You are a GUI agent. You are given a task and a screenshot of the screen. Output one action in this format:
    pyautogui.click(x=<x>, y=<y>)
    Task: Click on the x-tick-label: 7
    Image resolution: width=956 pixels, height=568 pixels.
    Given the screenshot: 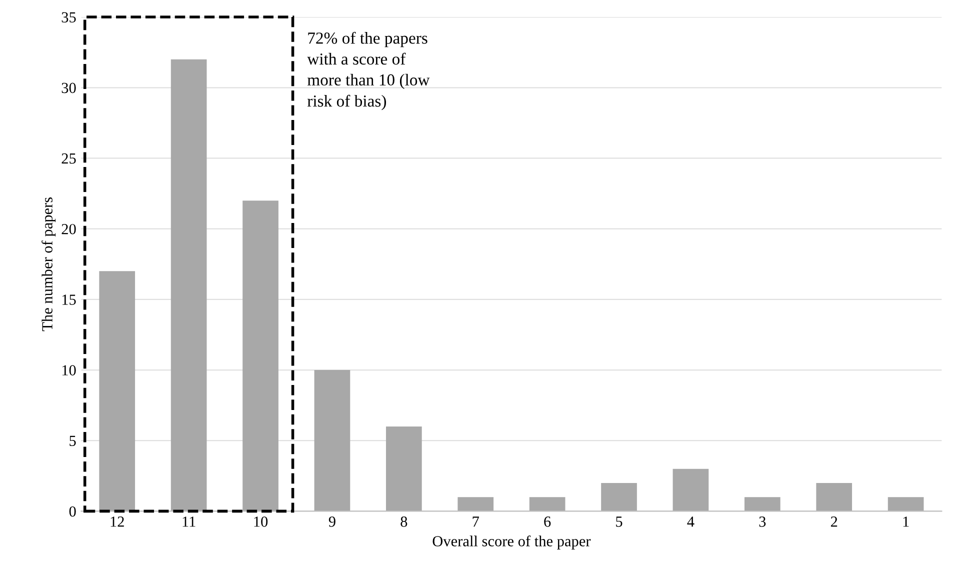 What is the action you would take?
    pyautogui.click(x=475, y=521)
    